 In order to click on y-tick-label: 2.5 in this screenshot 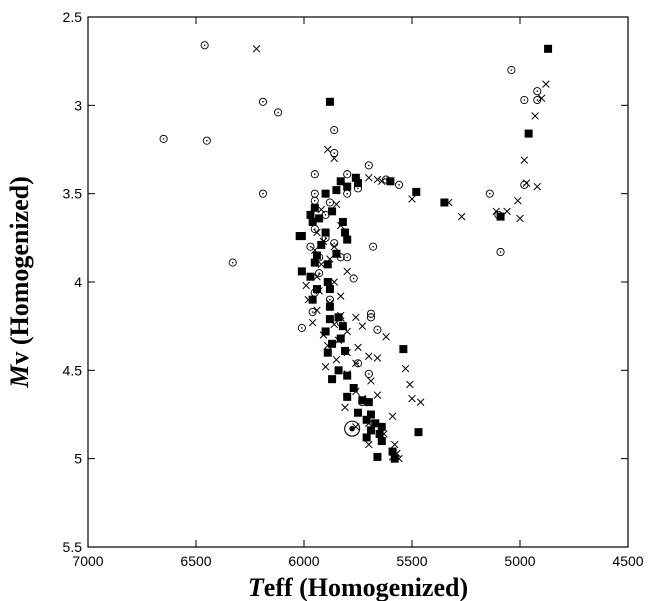, I will do `click(73, 17)`.